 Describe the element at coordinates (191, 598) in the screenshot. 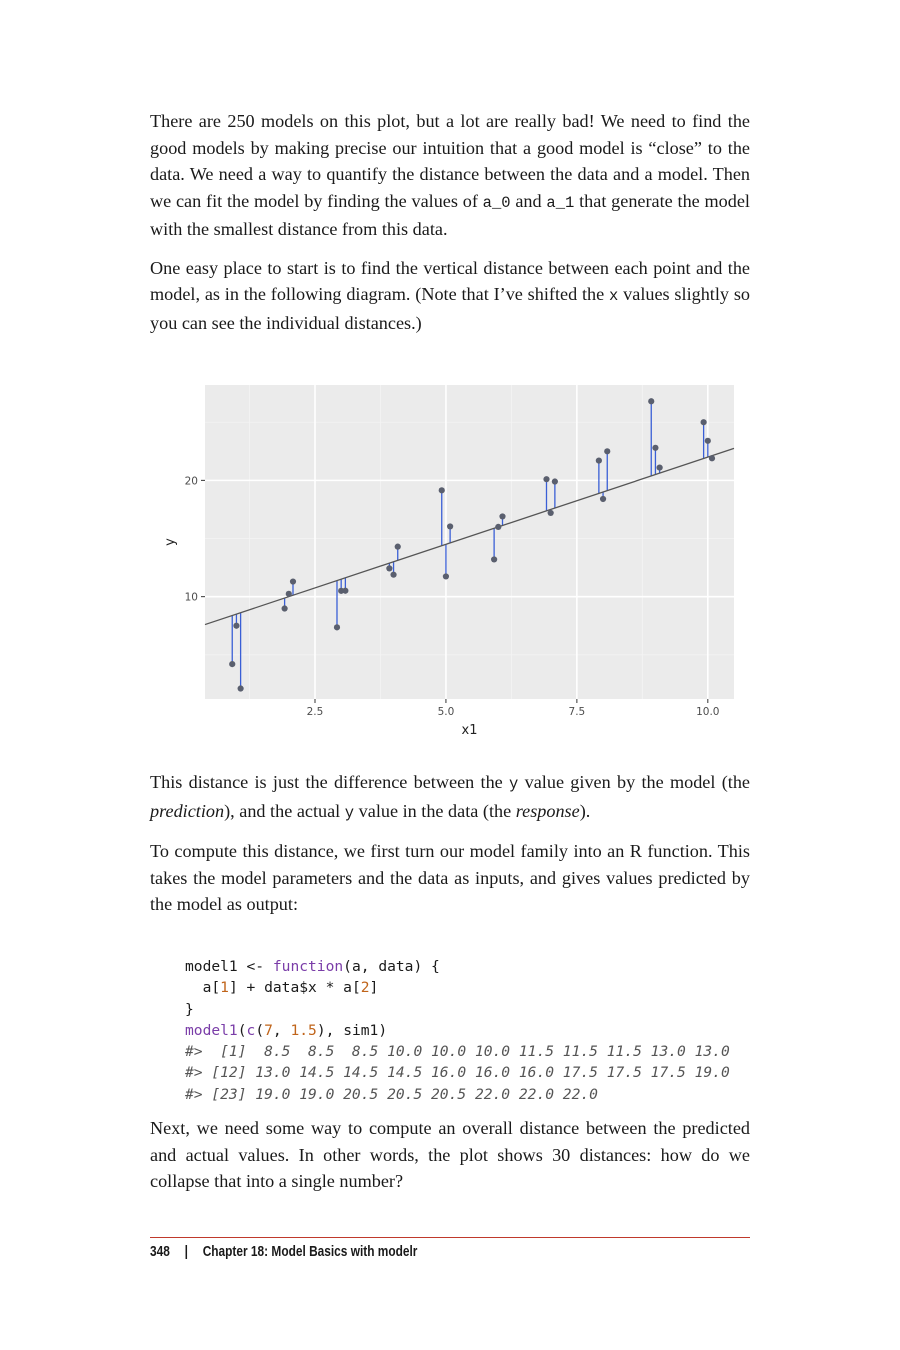

I see `y-tick-label: 10` at that location.